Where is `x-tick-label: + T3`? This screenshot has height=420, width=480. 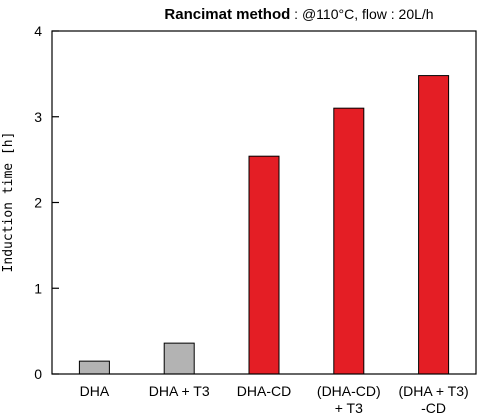 x-tick-label: + T3 is located at coordinates (349, 408).